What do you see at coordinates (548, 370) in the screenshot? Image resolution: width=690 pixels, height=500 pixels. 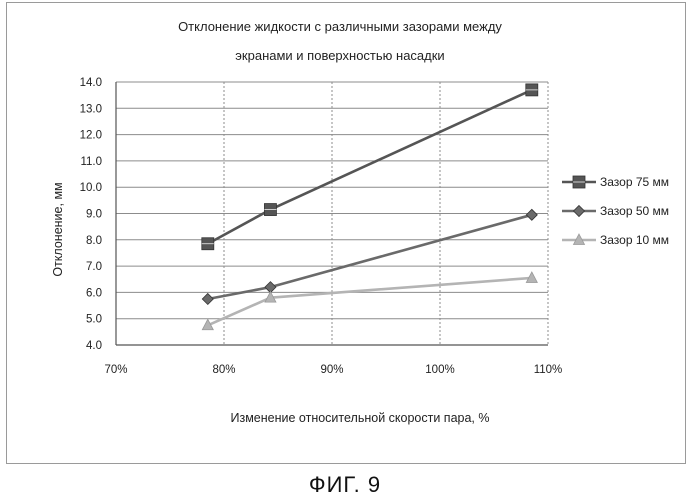 I see `x-tick-label: 110%` at bounding box center [548, 370].